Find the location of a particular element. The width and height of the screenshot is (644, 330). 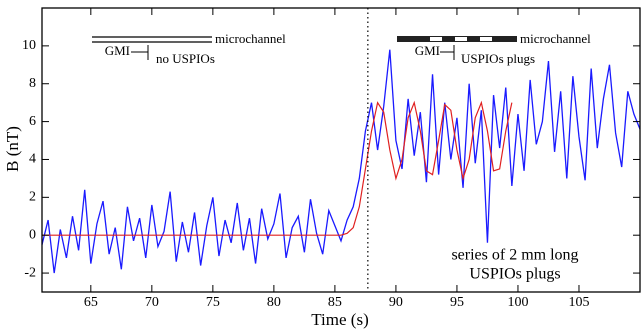

x-tick-label: 65 is located at coordinates (91, 302).